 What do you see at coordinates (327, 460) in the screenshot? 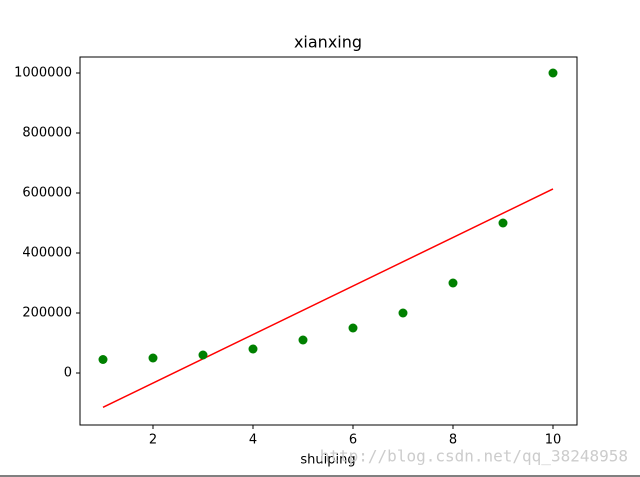
I see `x-axis-label: shuiping` at bounding box center [327, 460].